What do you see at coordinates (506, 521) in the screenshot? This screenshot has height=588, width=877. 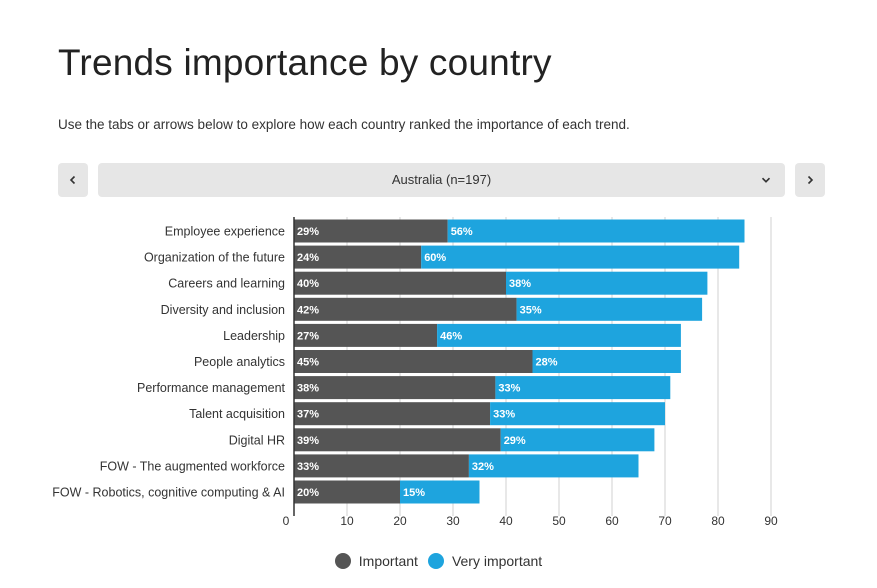 I see `x-tick-label: 40` at bounding box center [506, 521].